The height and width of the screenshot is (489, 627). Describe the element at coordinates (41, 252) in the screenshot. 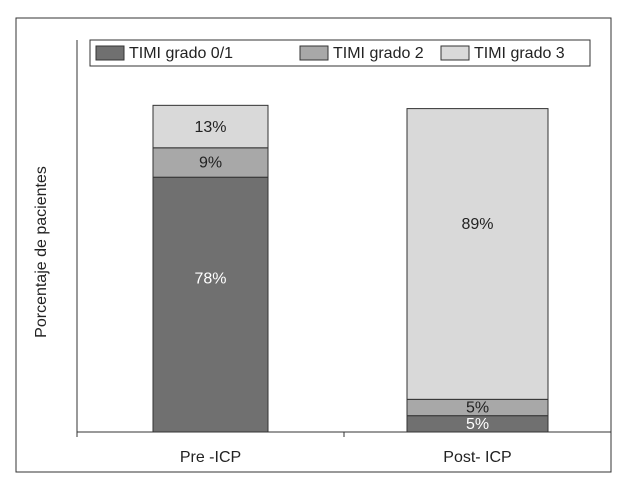

I see `y-axis-label: Porcentaje de pacientes` at that location.